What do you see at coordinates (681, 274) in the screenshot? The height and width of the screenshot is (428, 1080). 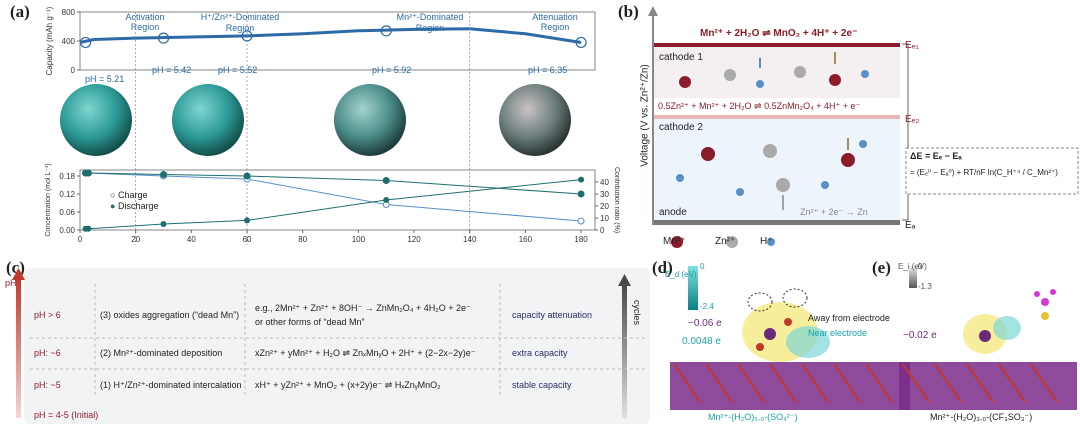 I see `d-scale-unit: E_d (eV)` at bounding box center [681, 274].